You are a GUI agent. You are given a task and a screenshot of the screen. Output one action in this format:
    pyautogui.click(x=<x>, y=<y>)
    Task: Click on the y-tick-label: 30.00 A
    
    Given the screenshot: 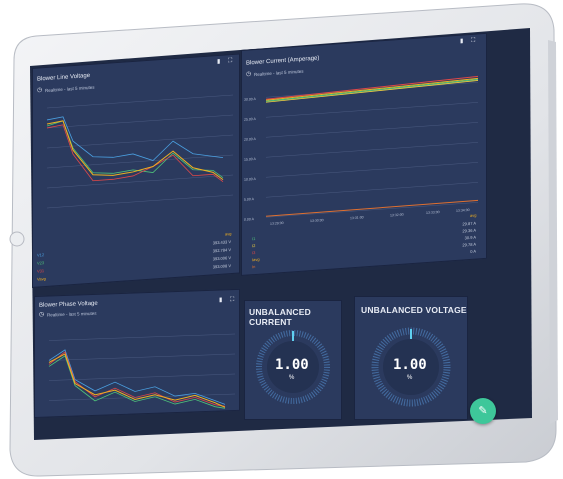 What is the action you would take?
    pyautogui.click(x=250, y=99)
    